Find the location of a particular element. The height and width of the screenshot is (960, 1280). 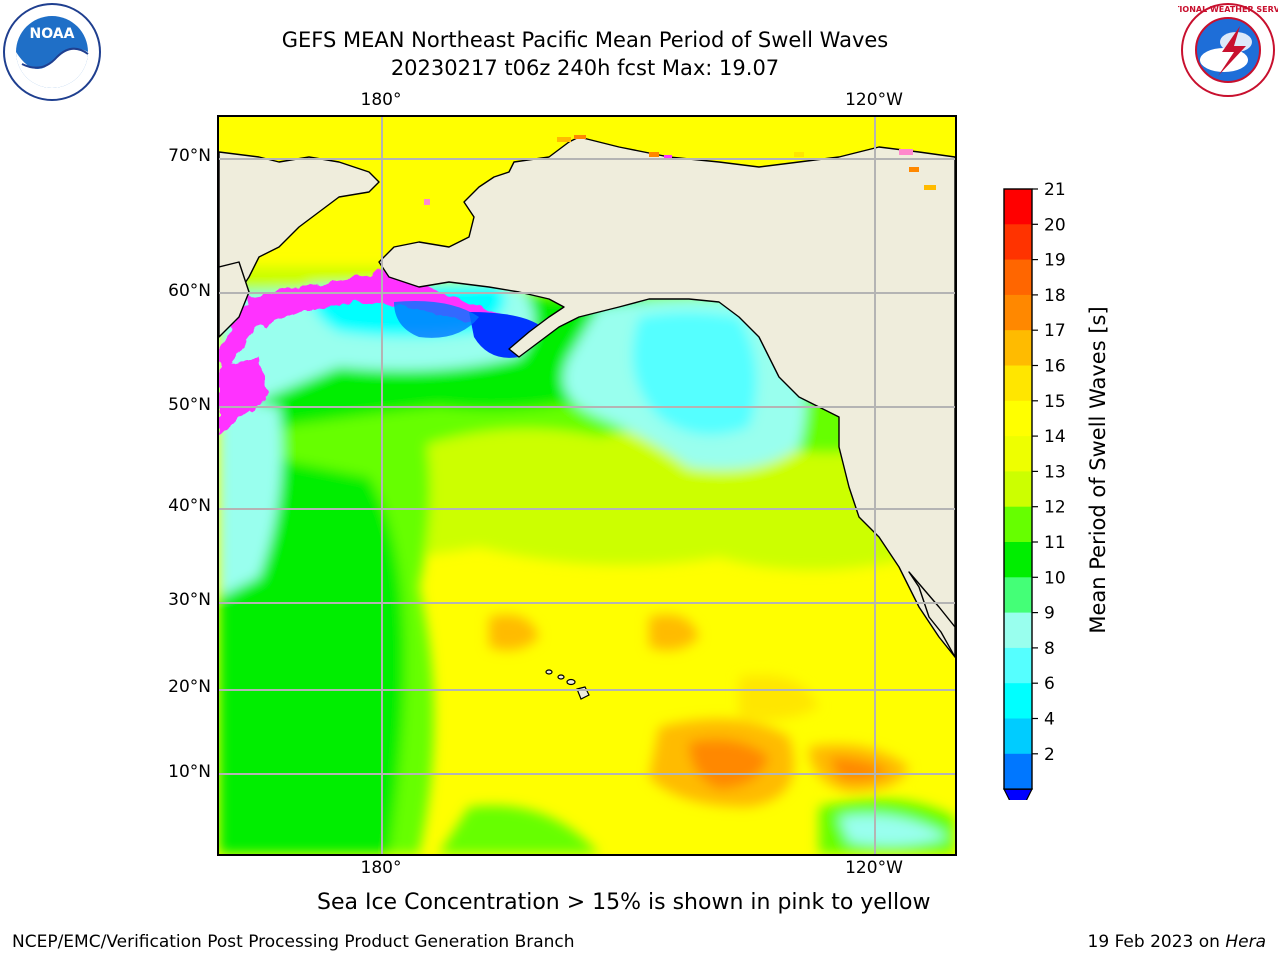

footer-date: 19 Feb 2023 on Hera is located at coordinates (1177, 942).